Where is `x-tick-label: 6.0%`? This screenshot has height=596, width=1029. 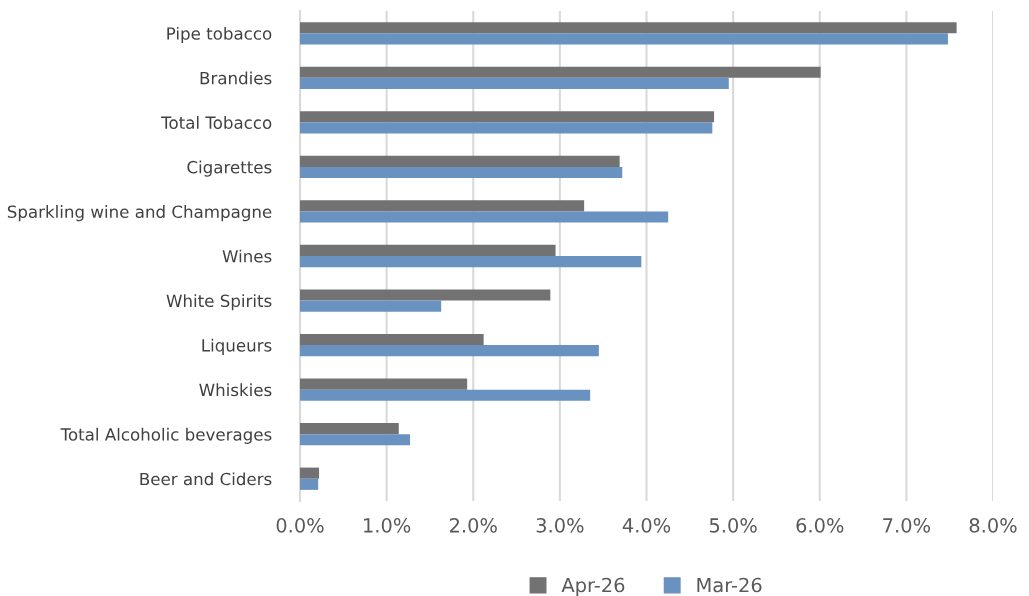
x-tick-label: 6.0% is located at coordinates (820, 525).